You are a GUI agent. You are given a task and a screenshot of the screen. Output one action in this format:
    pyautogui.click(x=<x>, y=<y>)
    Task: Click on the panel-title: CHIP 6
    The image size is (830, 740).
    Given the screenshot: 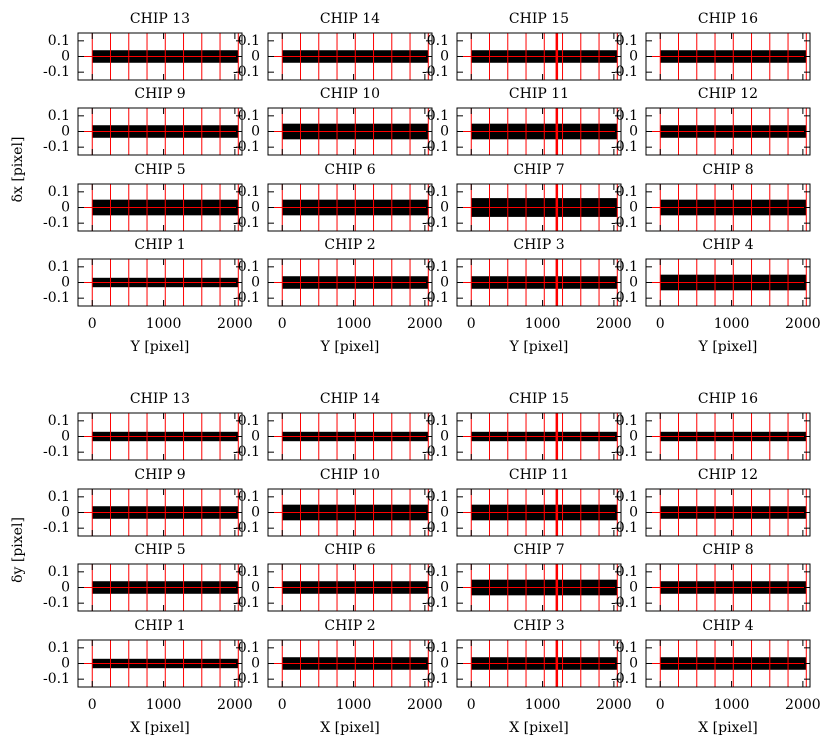 What is the action you would take?
    pyautogui.click(x=349, y=550)
    